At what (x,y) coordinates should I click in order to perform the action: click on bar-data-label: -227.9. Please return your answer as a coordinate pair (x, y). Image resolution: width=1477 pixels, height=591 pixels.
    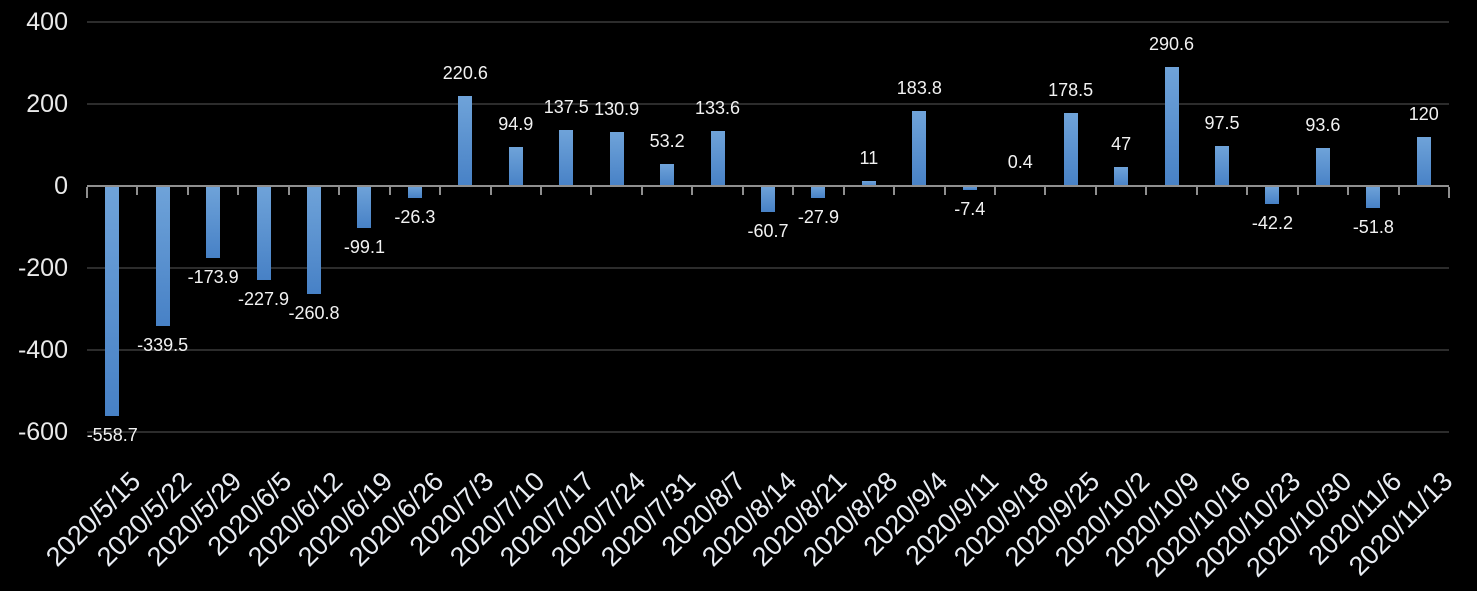
    Looking at the image, I should click on (264, 299).